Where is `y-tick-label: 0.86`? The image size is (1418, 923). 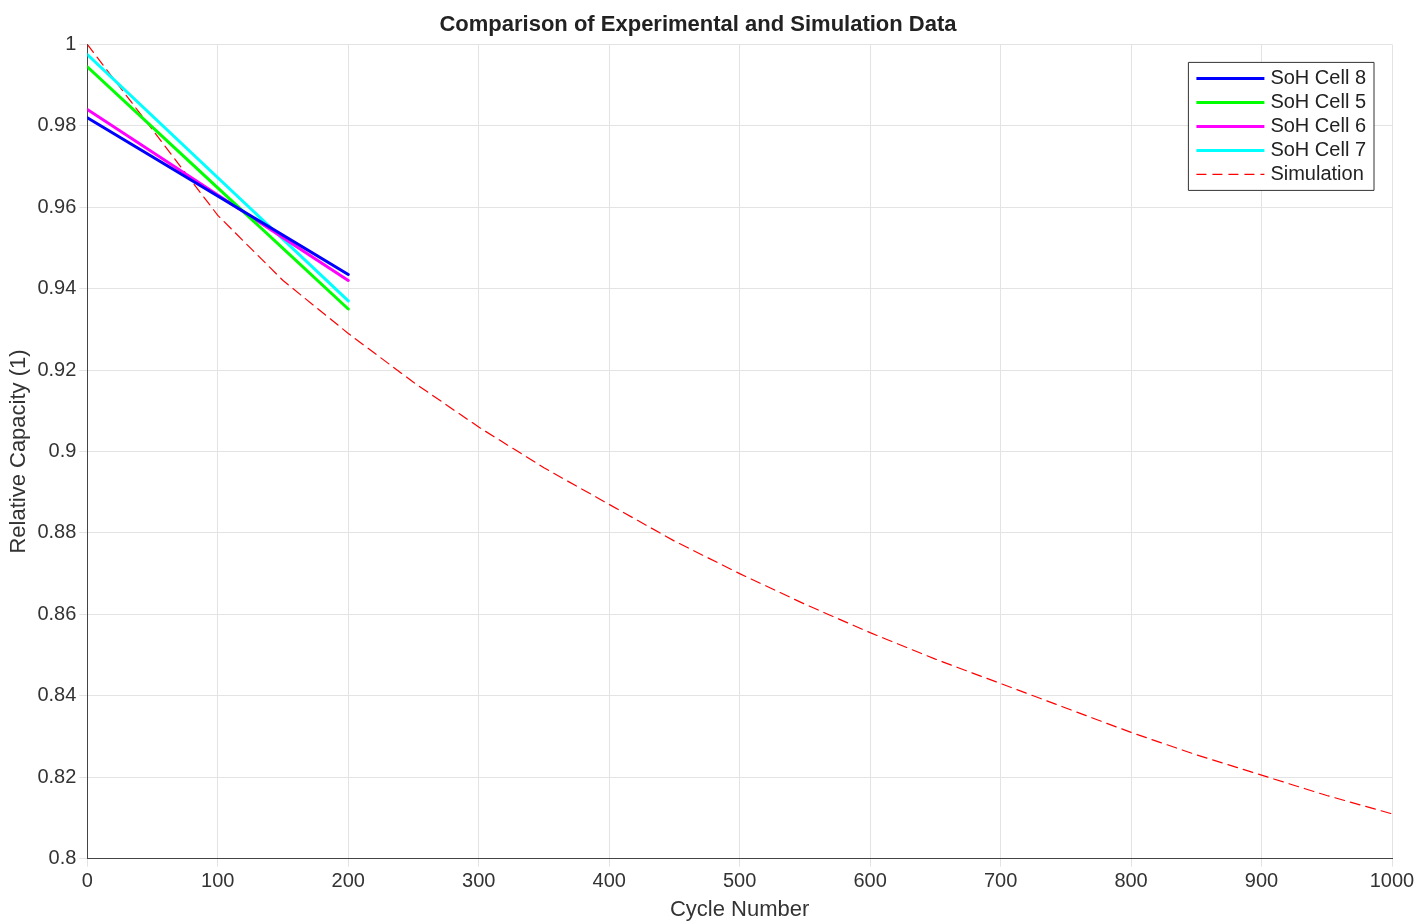
y-tick-label: 0.86 is located at coordinates (57, 612).